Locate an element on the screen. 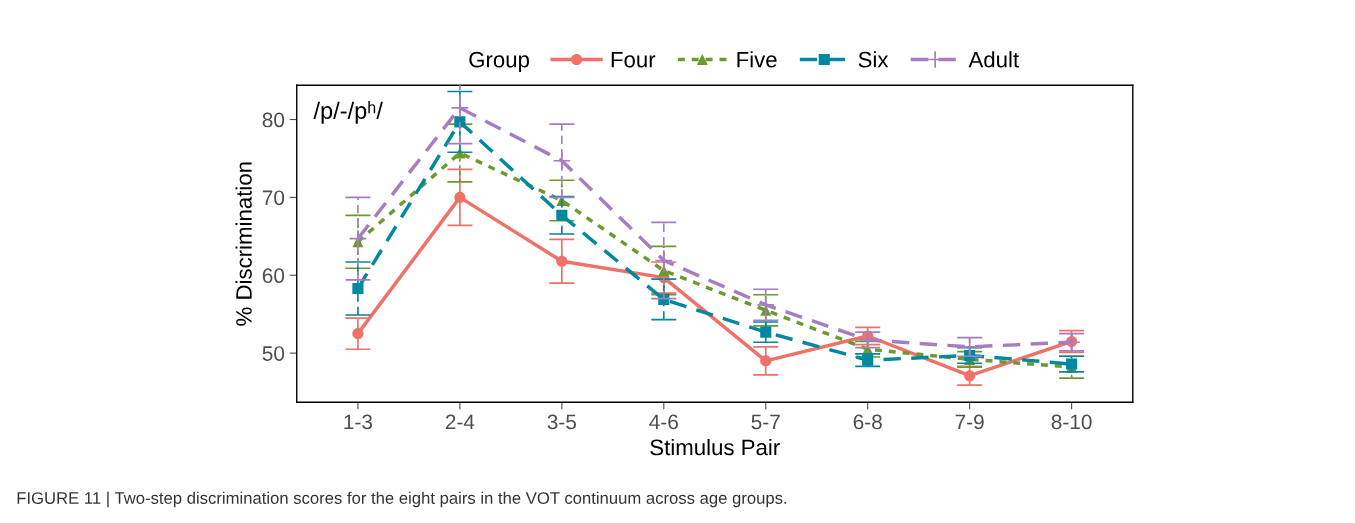 The height and width of the screenshot is (523, 1355). caption: FIGURE 11 | Two-step discrimination scores for the eight pairs in the VOT continuum across age groups. is located at coordinates (402, 499).